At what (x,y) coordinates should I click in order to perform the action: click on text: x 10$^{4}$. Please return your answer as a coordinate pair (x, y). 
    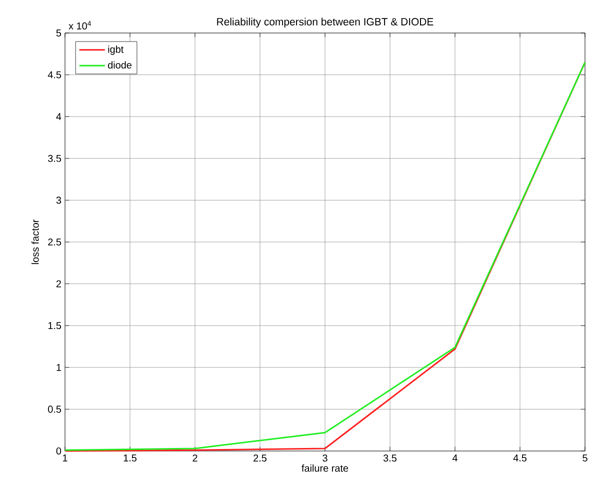
    Looking at the image, I should click on (80, 25).